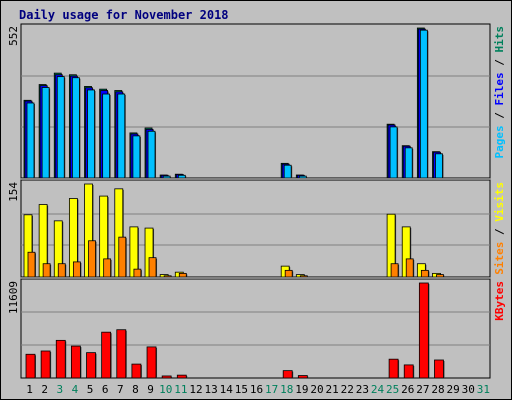 This screenshot has height=400, width=512. I want to click on x-tick-label: 22, so click(347, 389).